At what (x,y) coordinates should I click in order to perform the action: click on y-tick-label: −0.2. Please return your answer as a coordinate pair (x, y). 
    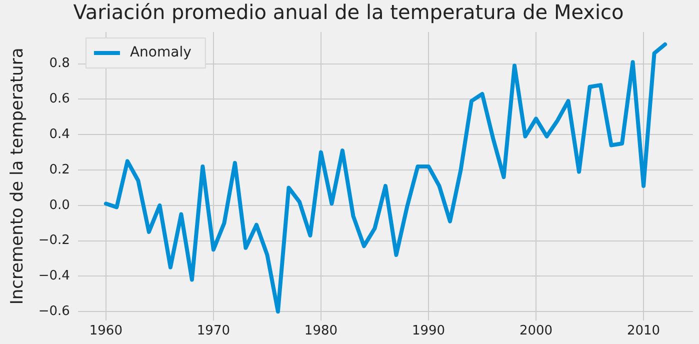
    Looking at the image, I should click on (54, 240).